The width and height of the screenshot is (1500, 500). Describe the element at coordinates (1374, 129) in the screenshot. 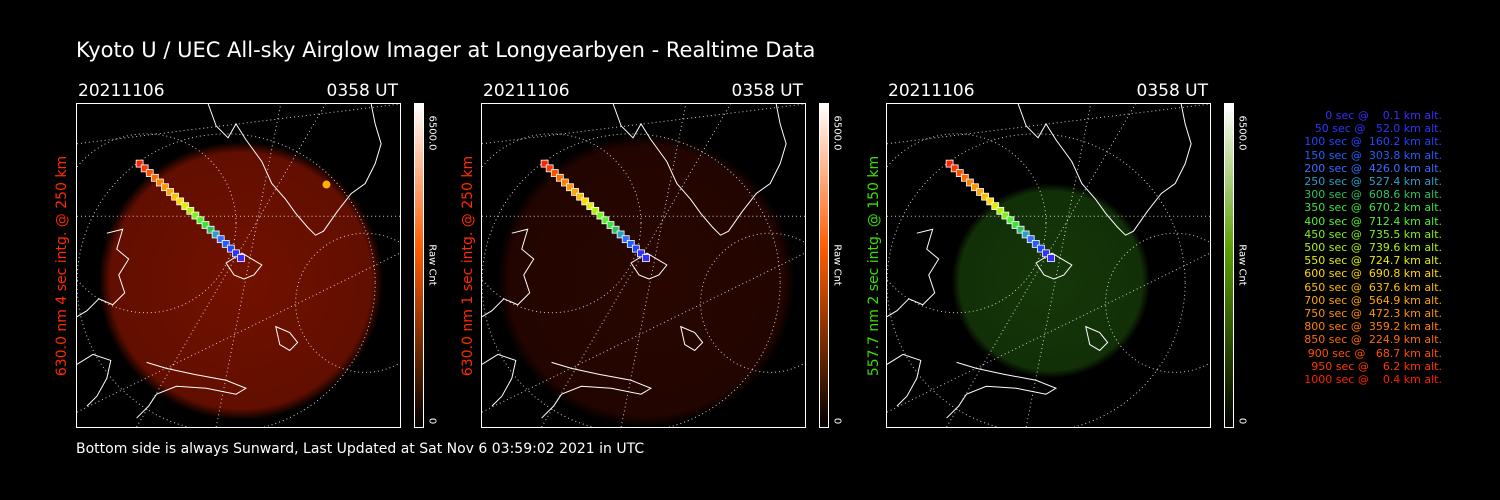

I see `legend-item: 50 sec @ 52.0 km alt.` at that location.